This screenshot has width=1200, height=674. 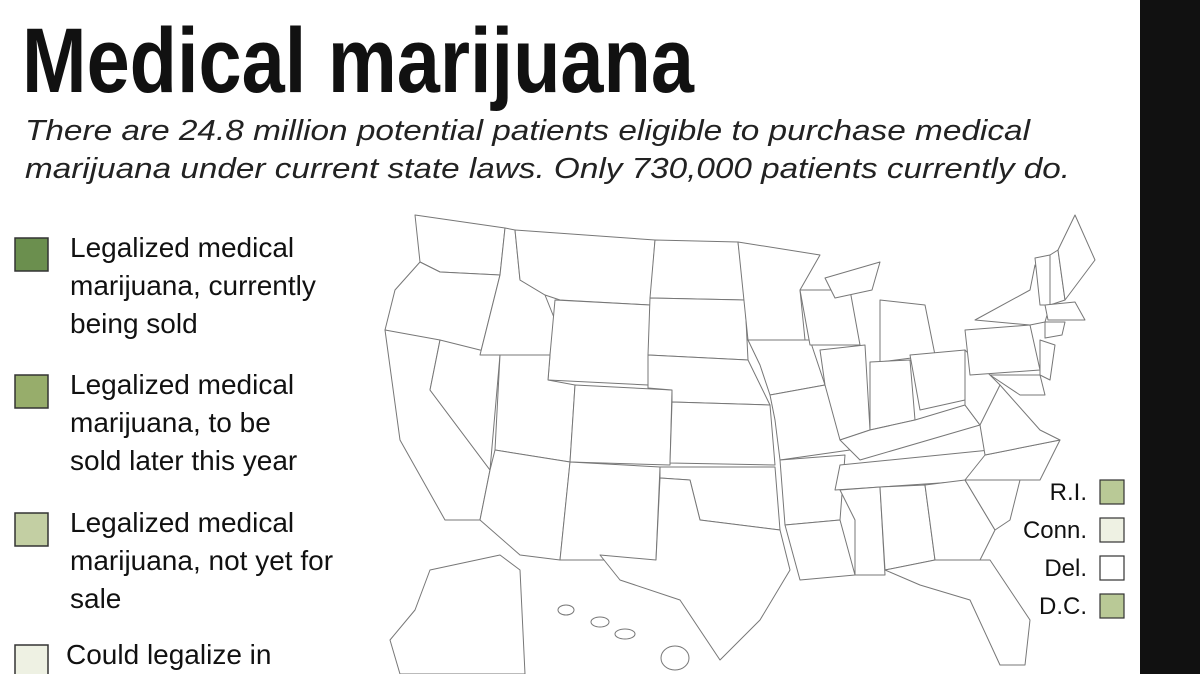 I want to click on legend-label: Could legalize in, so click(x=168, y=654).